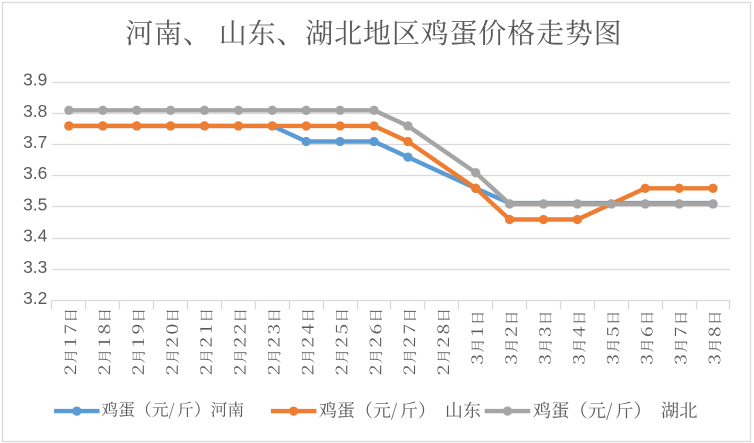 The image size is (754, 443). Describe the element at coordinates (35, 236) in the screenshot. I see `svg-text: 3.4` at that location.